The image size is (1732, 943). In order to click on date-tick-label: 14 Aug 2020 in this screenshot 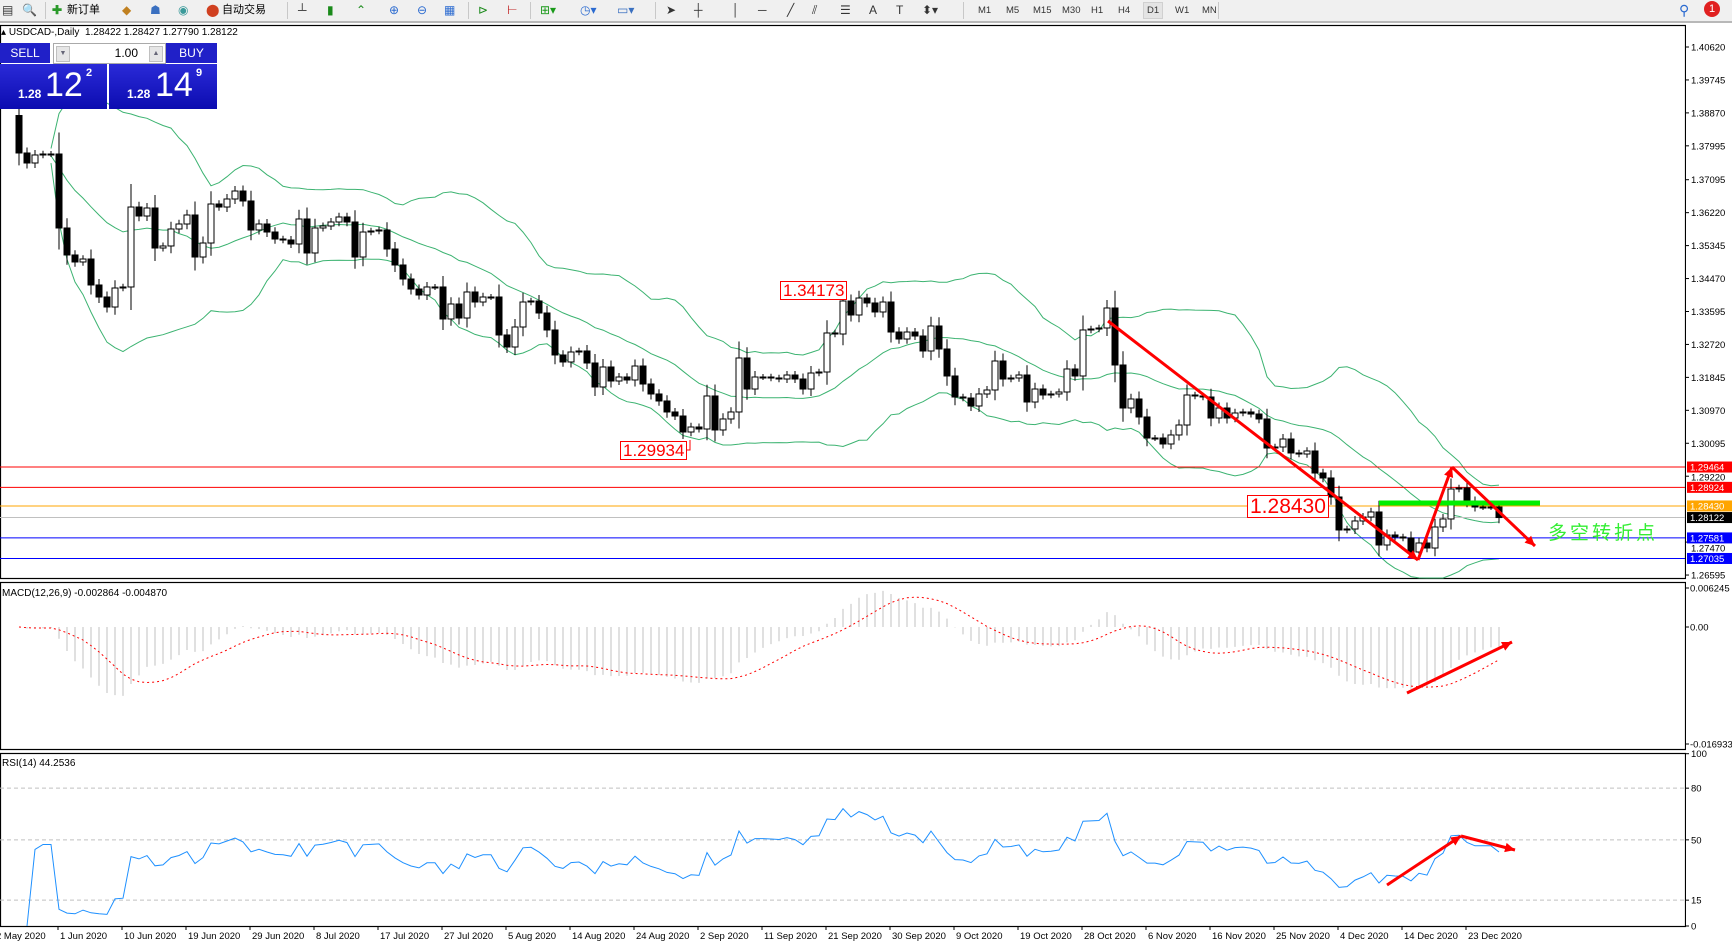, I will do `click(598, 936)`.